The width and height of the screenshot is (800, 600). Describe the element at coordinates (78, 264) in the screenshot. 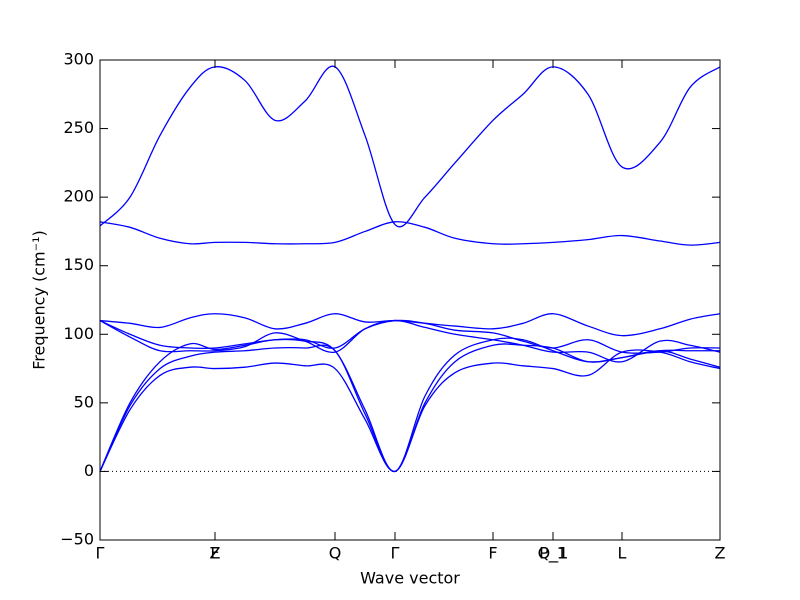

I see `y-tick-label: 150` at that location.